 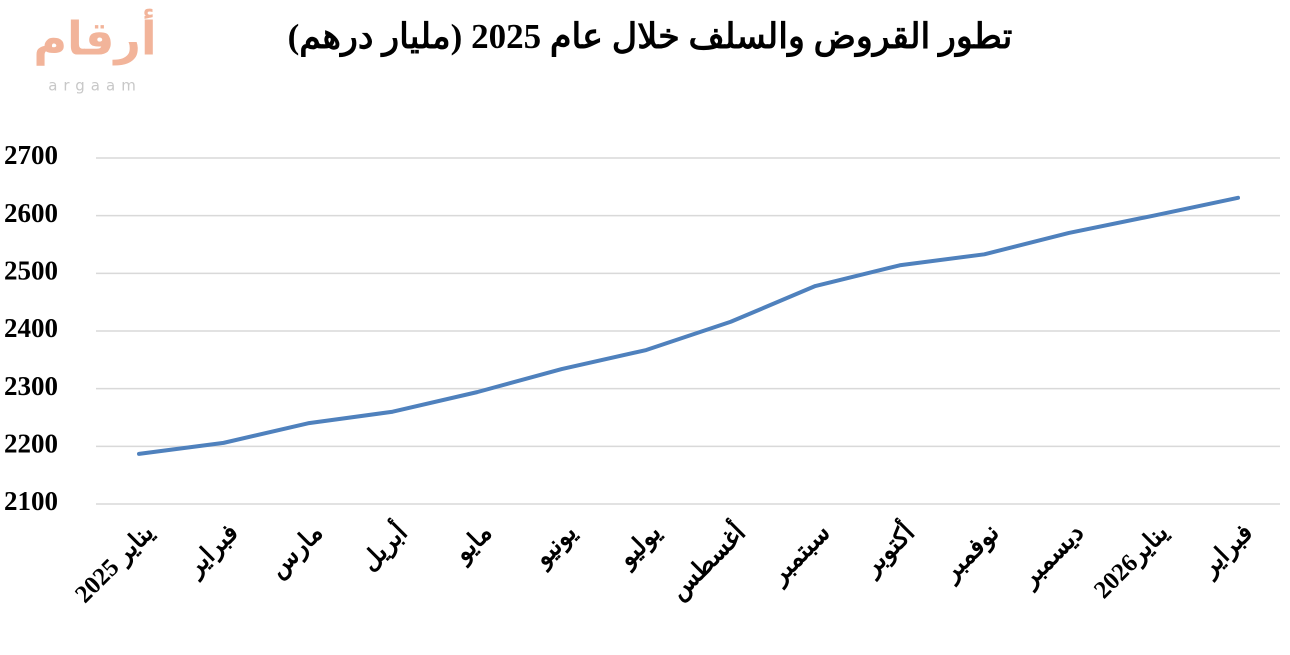 What do you see at coordinates (887, 549) in the screenshot?
I see `x-tick-label: أكتوبر` at bounding box center [887, 549].